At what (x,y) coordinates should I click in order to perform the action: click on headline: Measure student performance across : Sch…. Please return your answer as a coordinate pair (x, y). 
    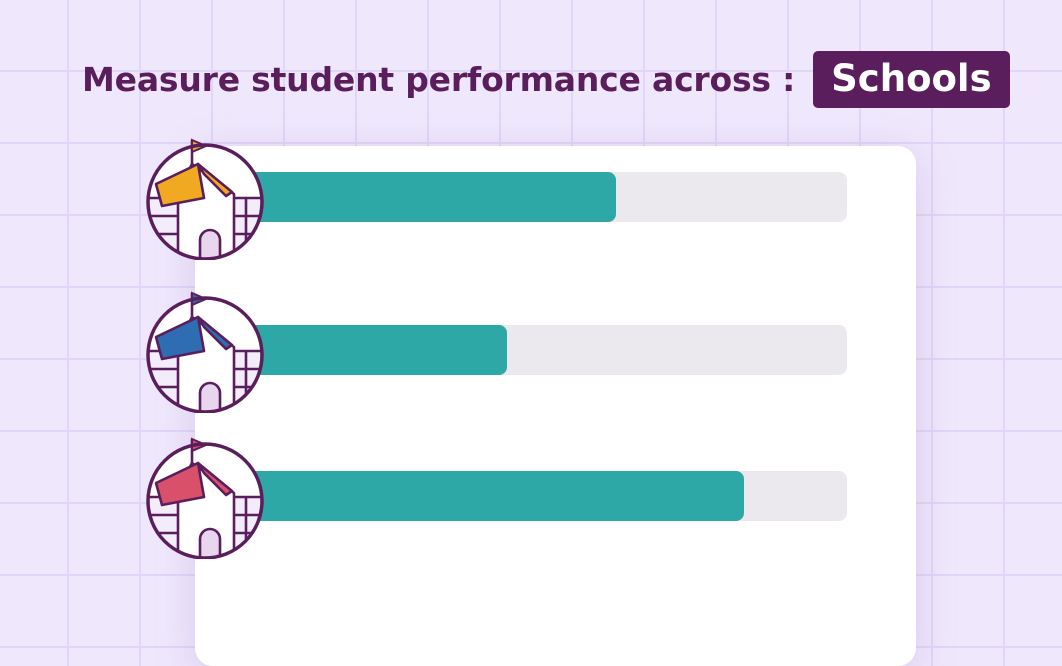
    Looking at the image, I should click on (546, 79).